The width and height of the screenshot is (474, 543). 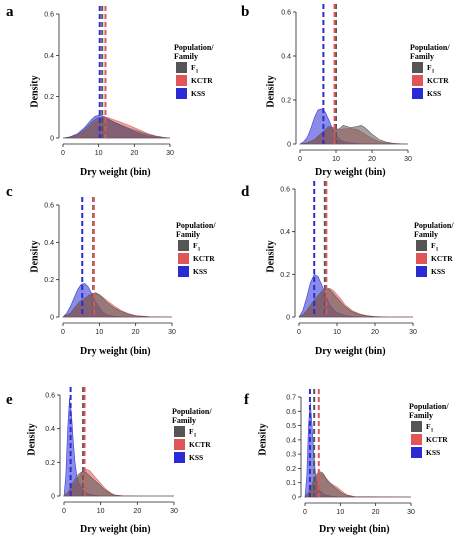 I want to click on panel-letter-b: b, so click(x=245, y=12).